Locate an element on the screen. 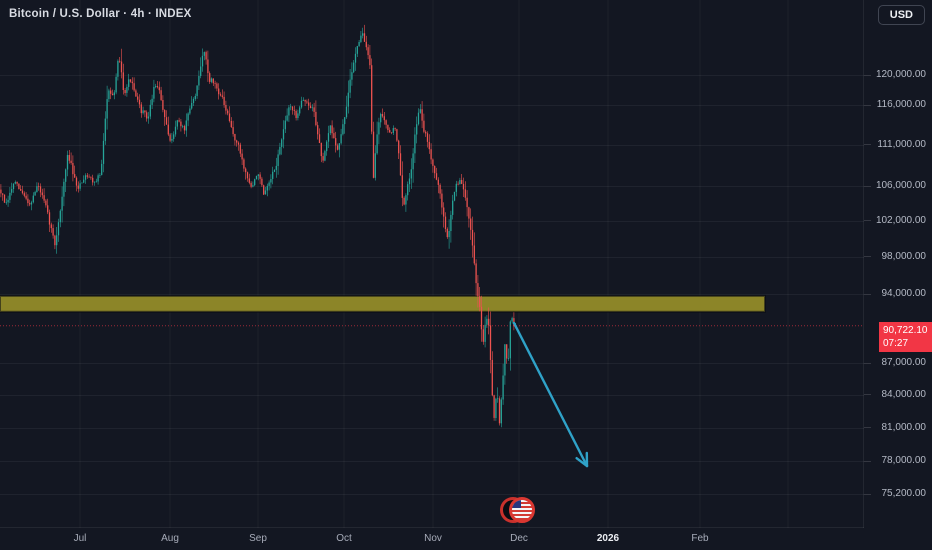 The height and width of the screenshot is (550, 932). price-axis-label: 78,000.00 is located at coordinates (904, 460).